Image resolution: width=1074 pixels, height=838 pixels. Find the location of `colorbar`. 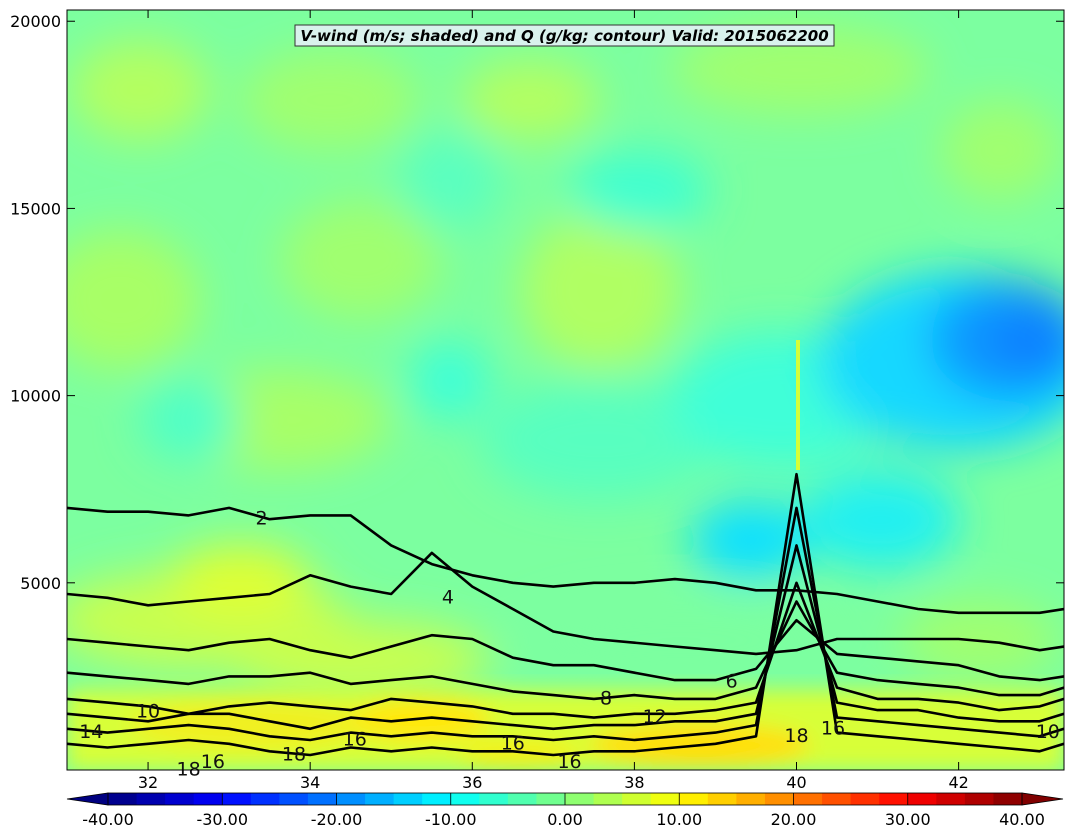

colorbar is located at coordinates (565, 799).